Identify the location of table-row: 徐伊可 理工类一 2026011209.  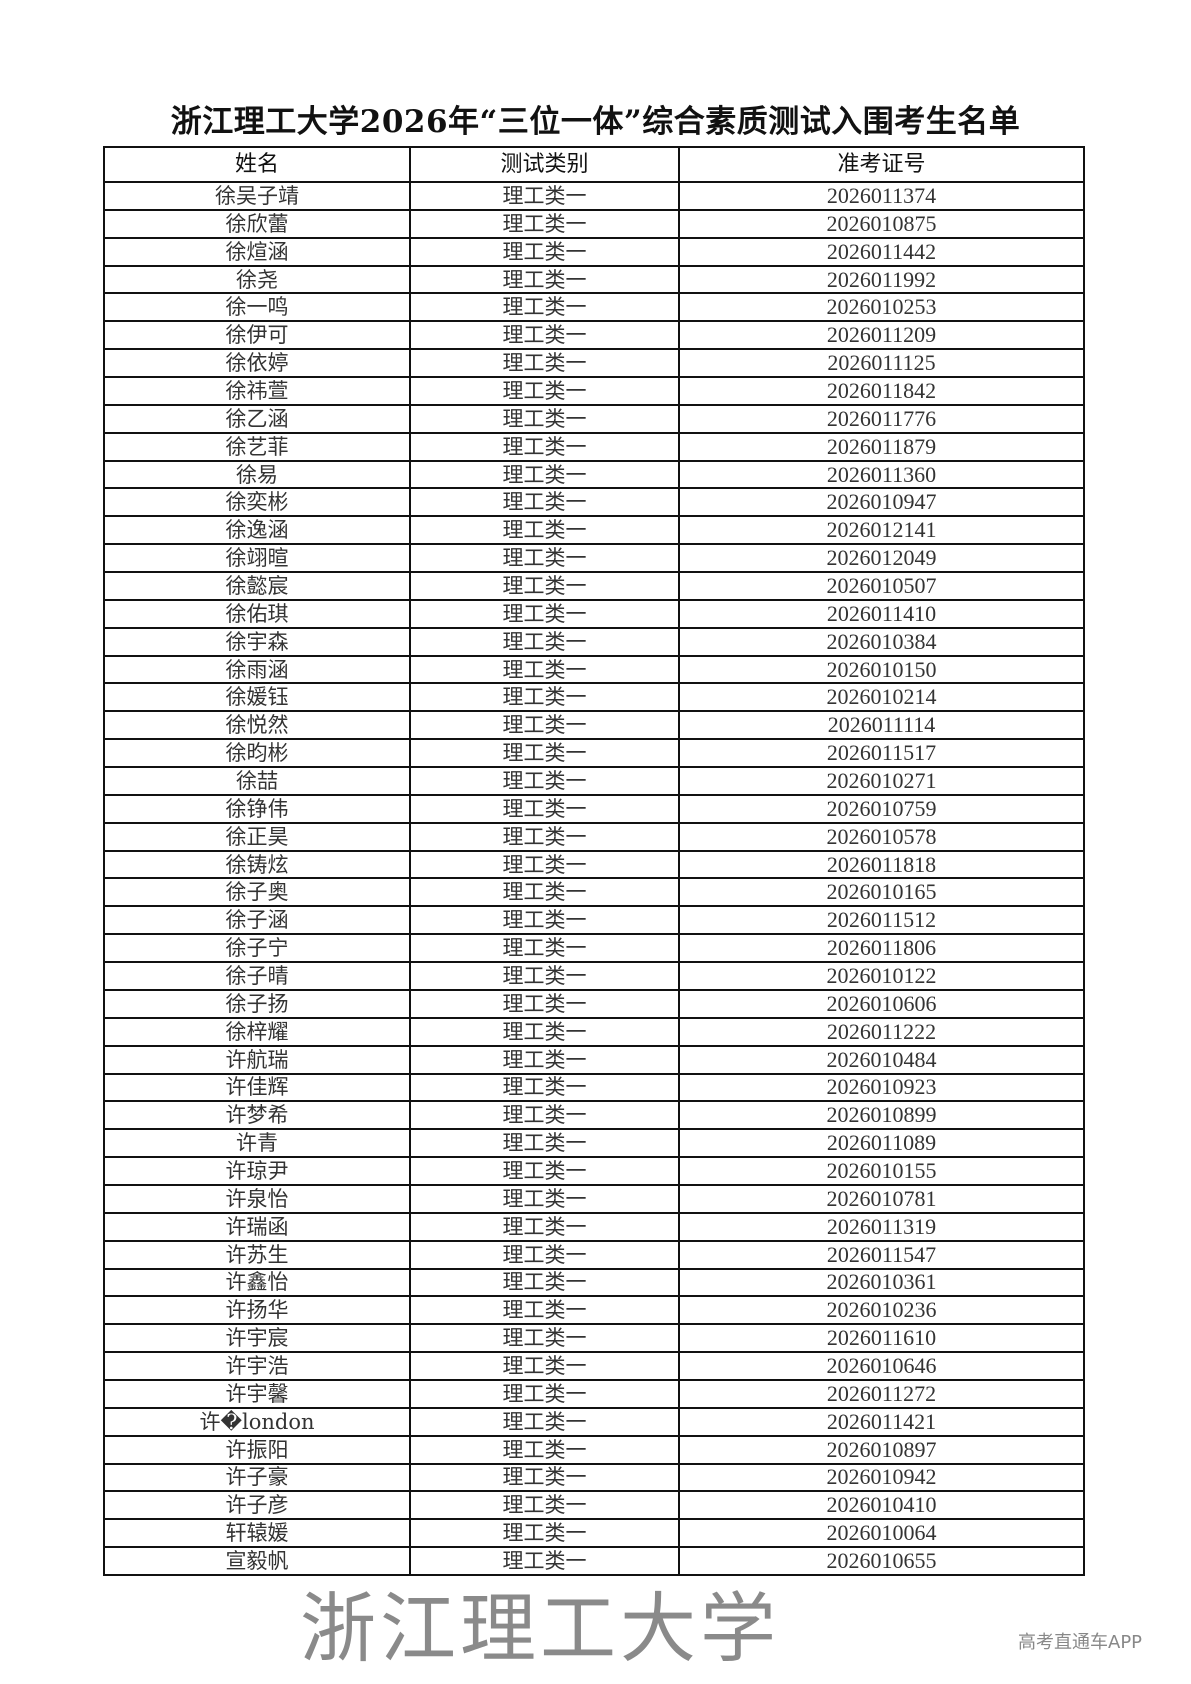
(594, 335).